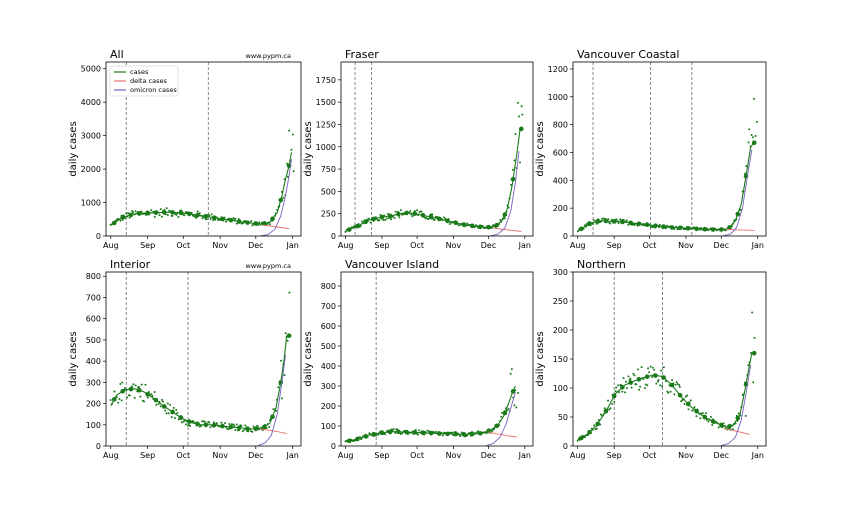  What do you see at coordinates (362, 54) in the screenshot?
I see `panel-title: Fraser` at bounding box center [362, 54].